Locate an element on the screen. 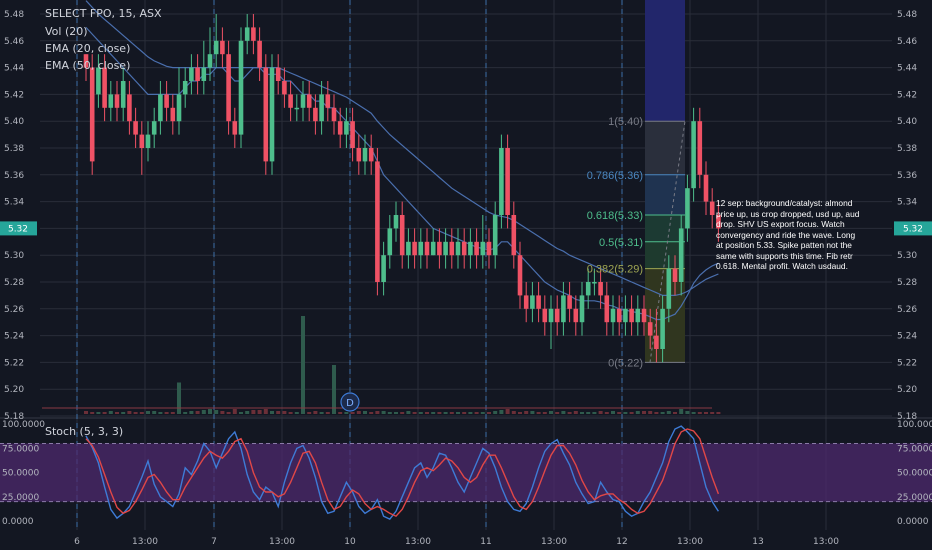 The width and height of the screenshot is (932, 550). legend-ema50: EMA (50, close) is located at coordinates (88, 65).